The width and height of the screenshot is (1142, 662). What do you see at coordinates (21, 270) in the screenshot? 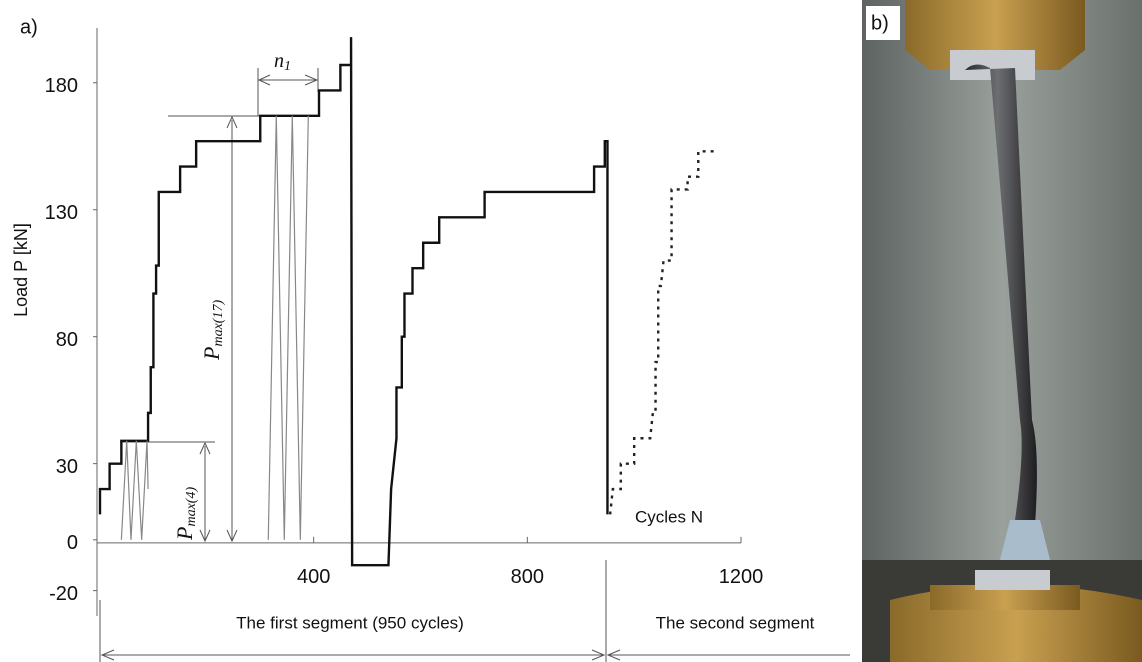
I see `y-axis-label: Load P [kN]` at bounding box center [21, 270].